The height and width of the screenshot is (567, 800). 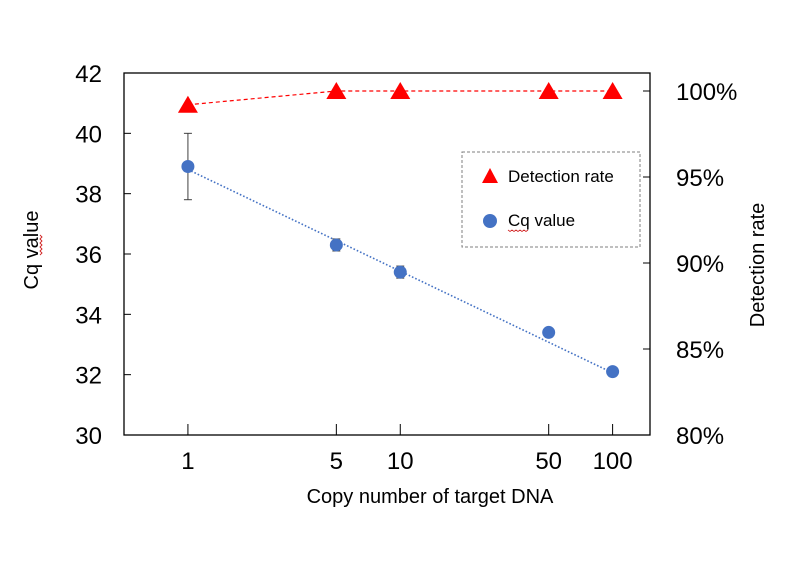 I want to click on y-tick-label: 30, so click(x=88, y=436).